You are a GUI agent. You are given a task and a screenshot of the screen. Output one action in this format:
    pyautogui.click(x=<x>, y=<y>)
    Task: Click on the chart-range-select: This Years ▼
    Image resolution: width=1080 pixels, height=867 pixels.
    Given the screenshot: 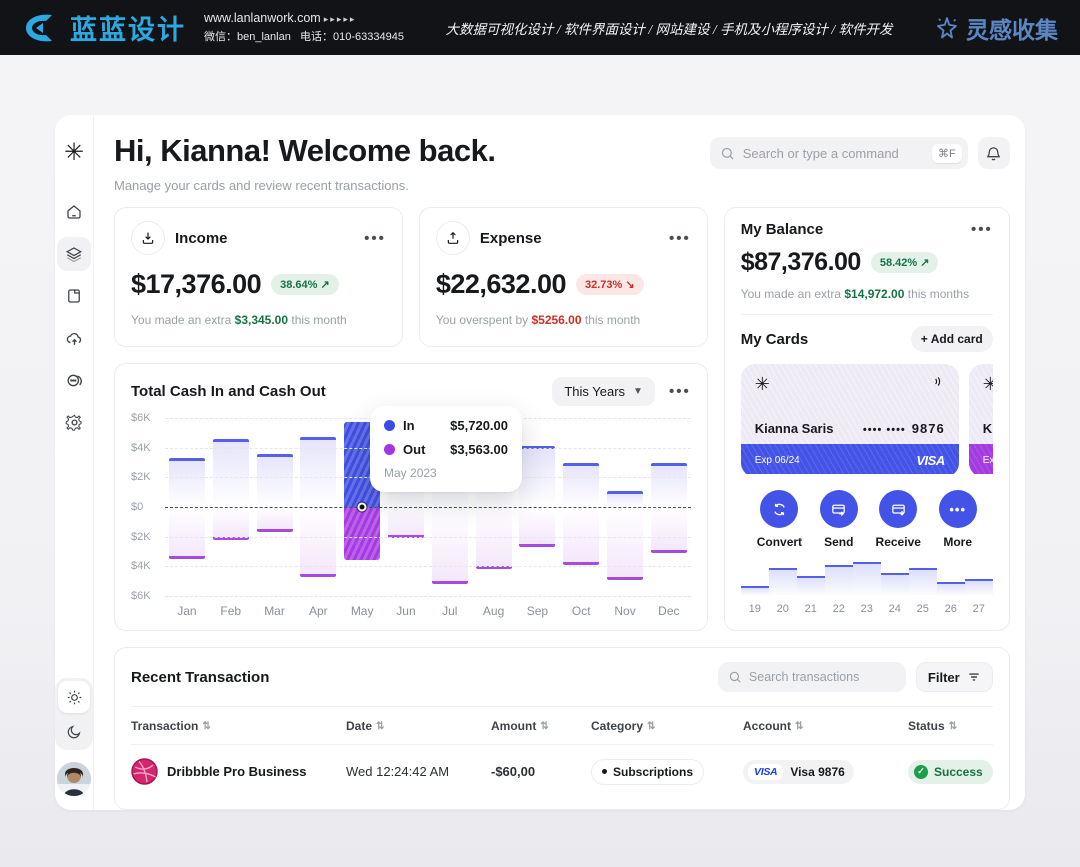 What is the action you would take?
    pyautogui.click(x=603, y=391)
    